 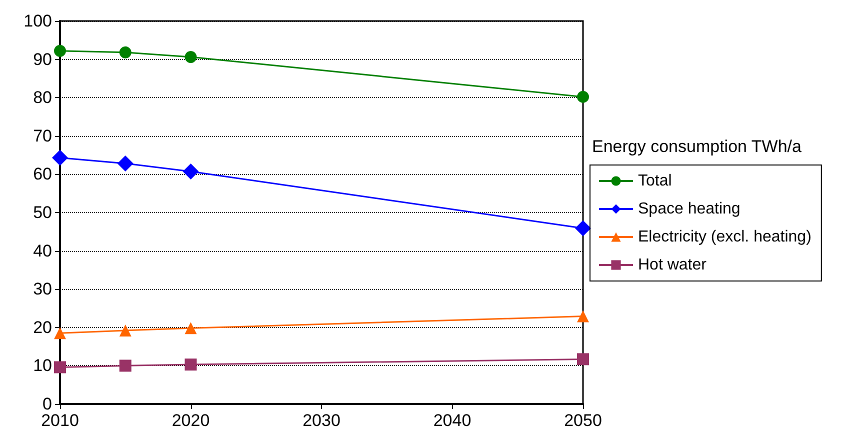 What do you see at coordinates (42, 250) in the screenshot?
I see `y-tick-label: 40` at bounding box center [42, 250].